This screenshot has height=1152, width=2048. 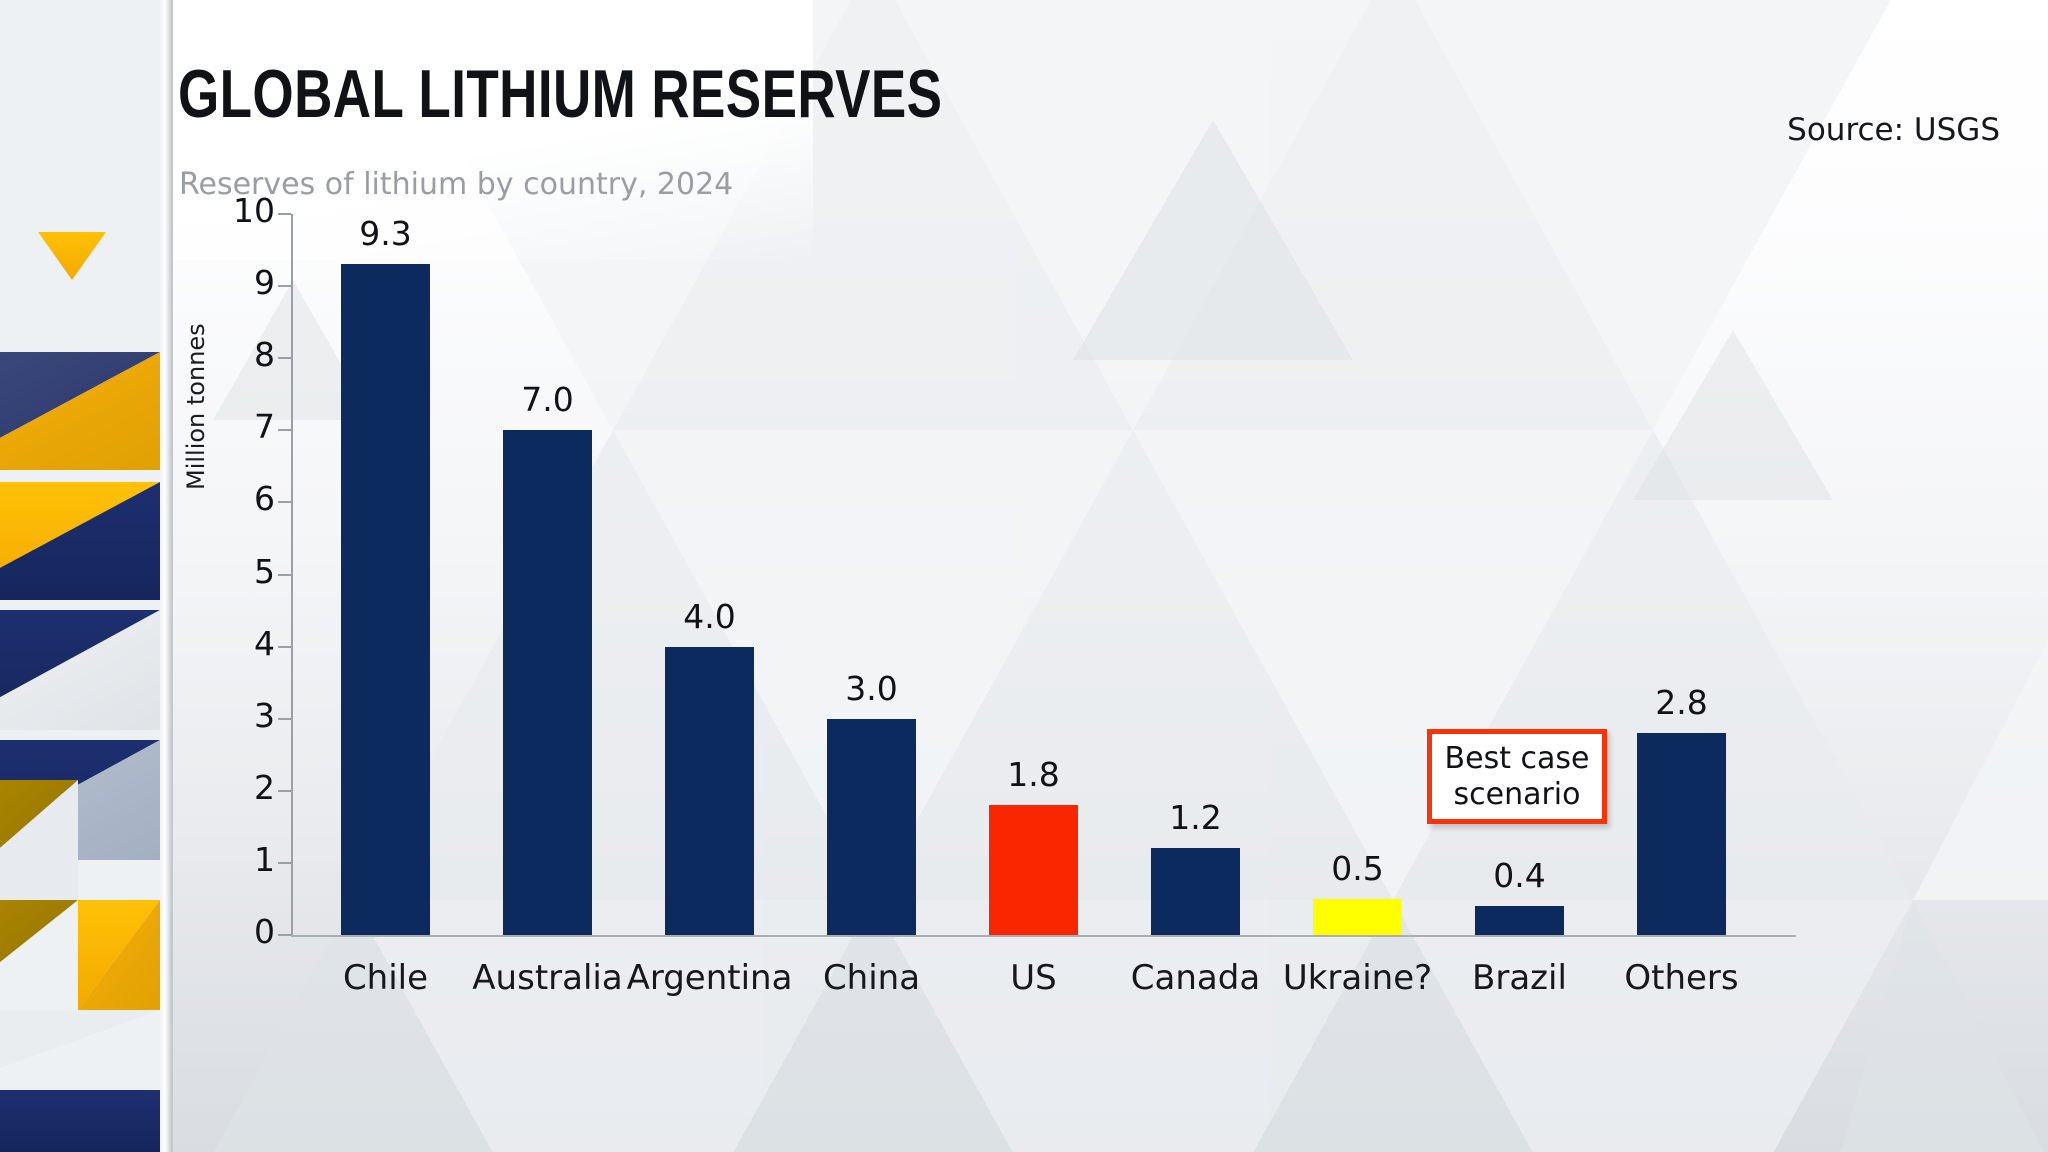 I want to click on y-tick-label: 9, so click(x=264, y=283).